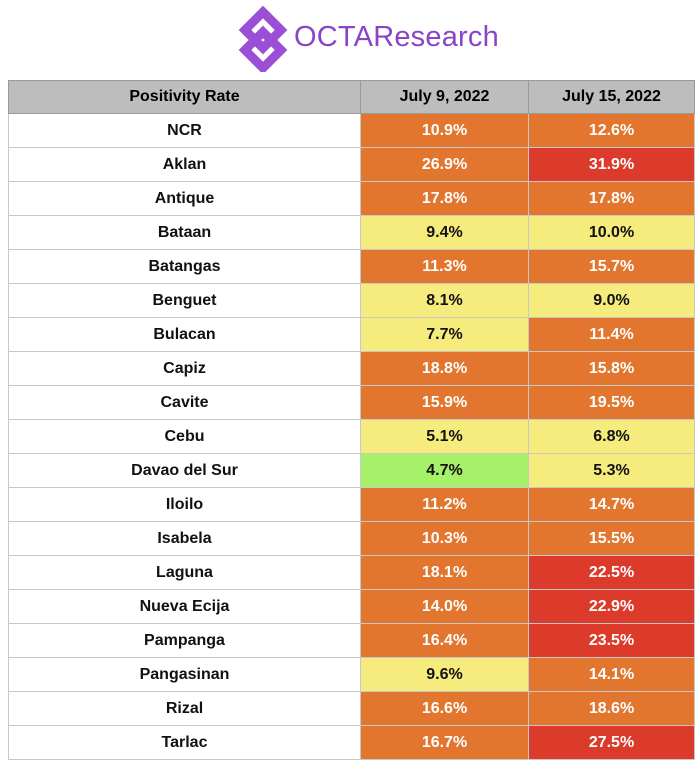  What do you see at coordinates (611, 606) in the screenshot?
I see `value-cell-july-15: 22.9%` at bounding box center [611, 606].